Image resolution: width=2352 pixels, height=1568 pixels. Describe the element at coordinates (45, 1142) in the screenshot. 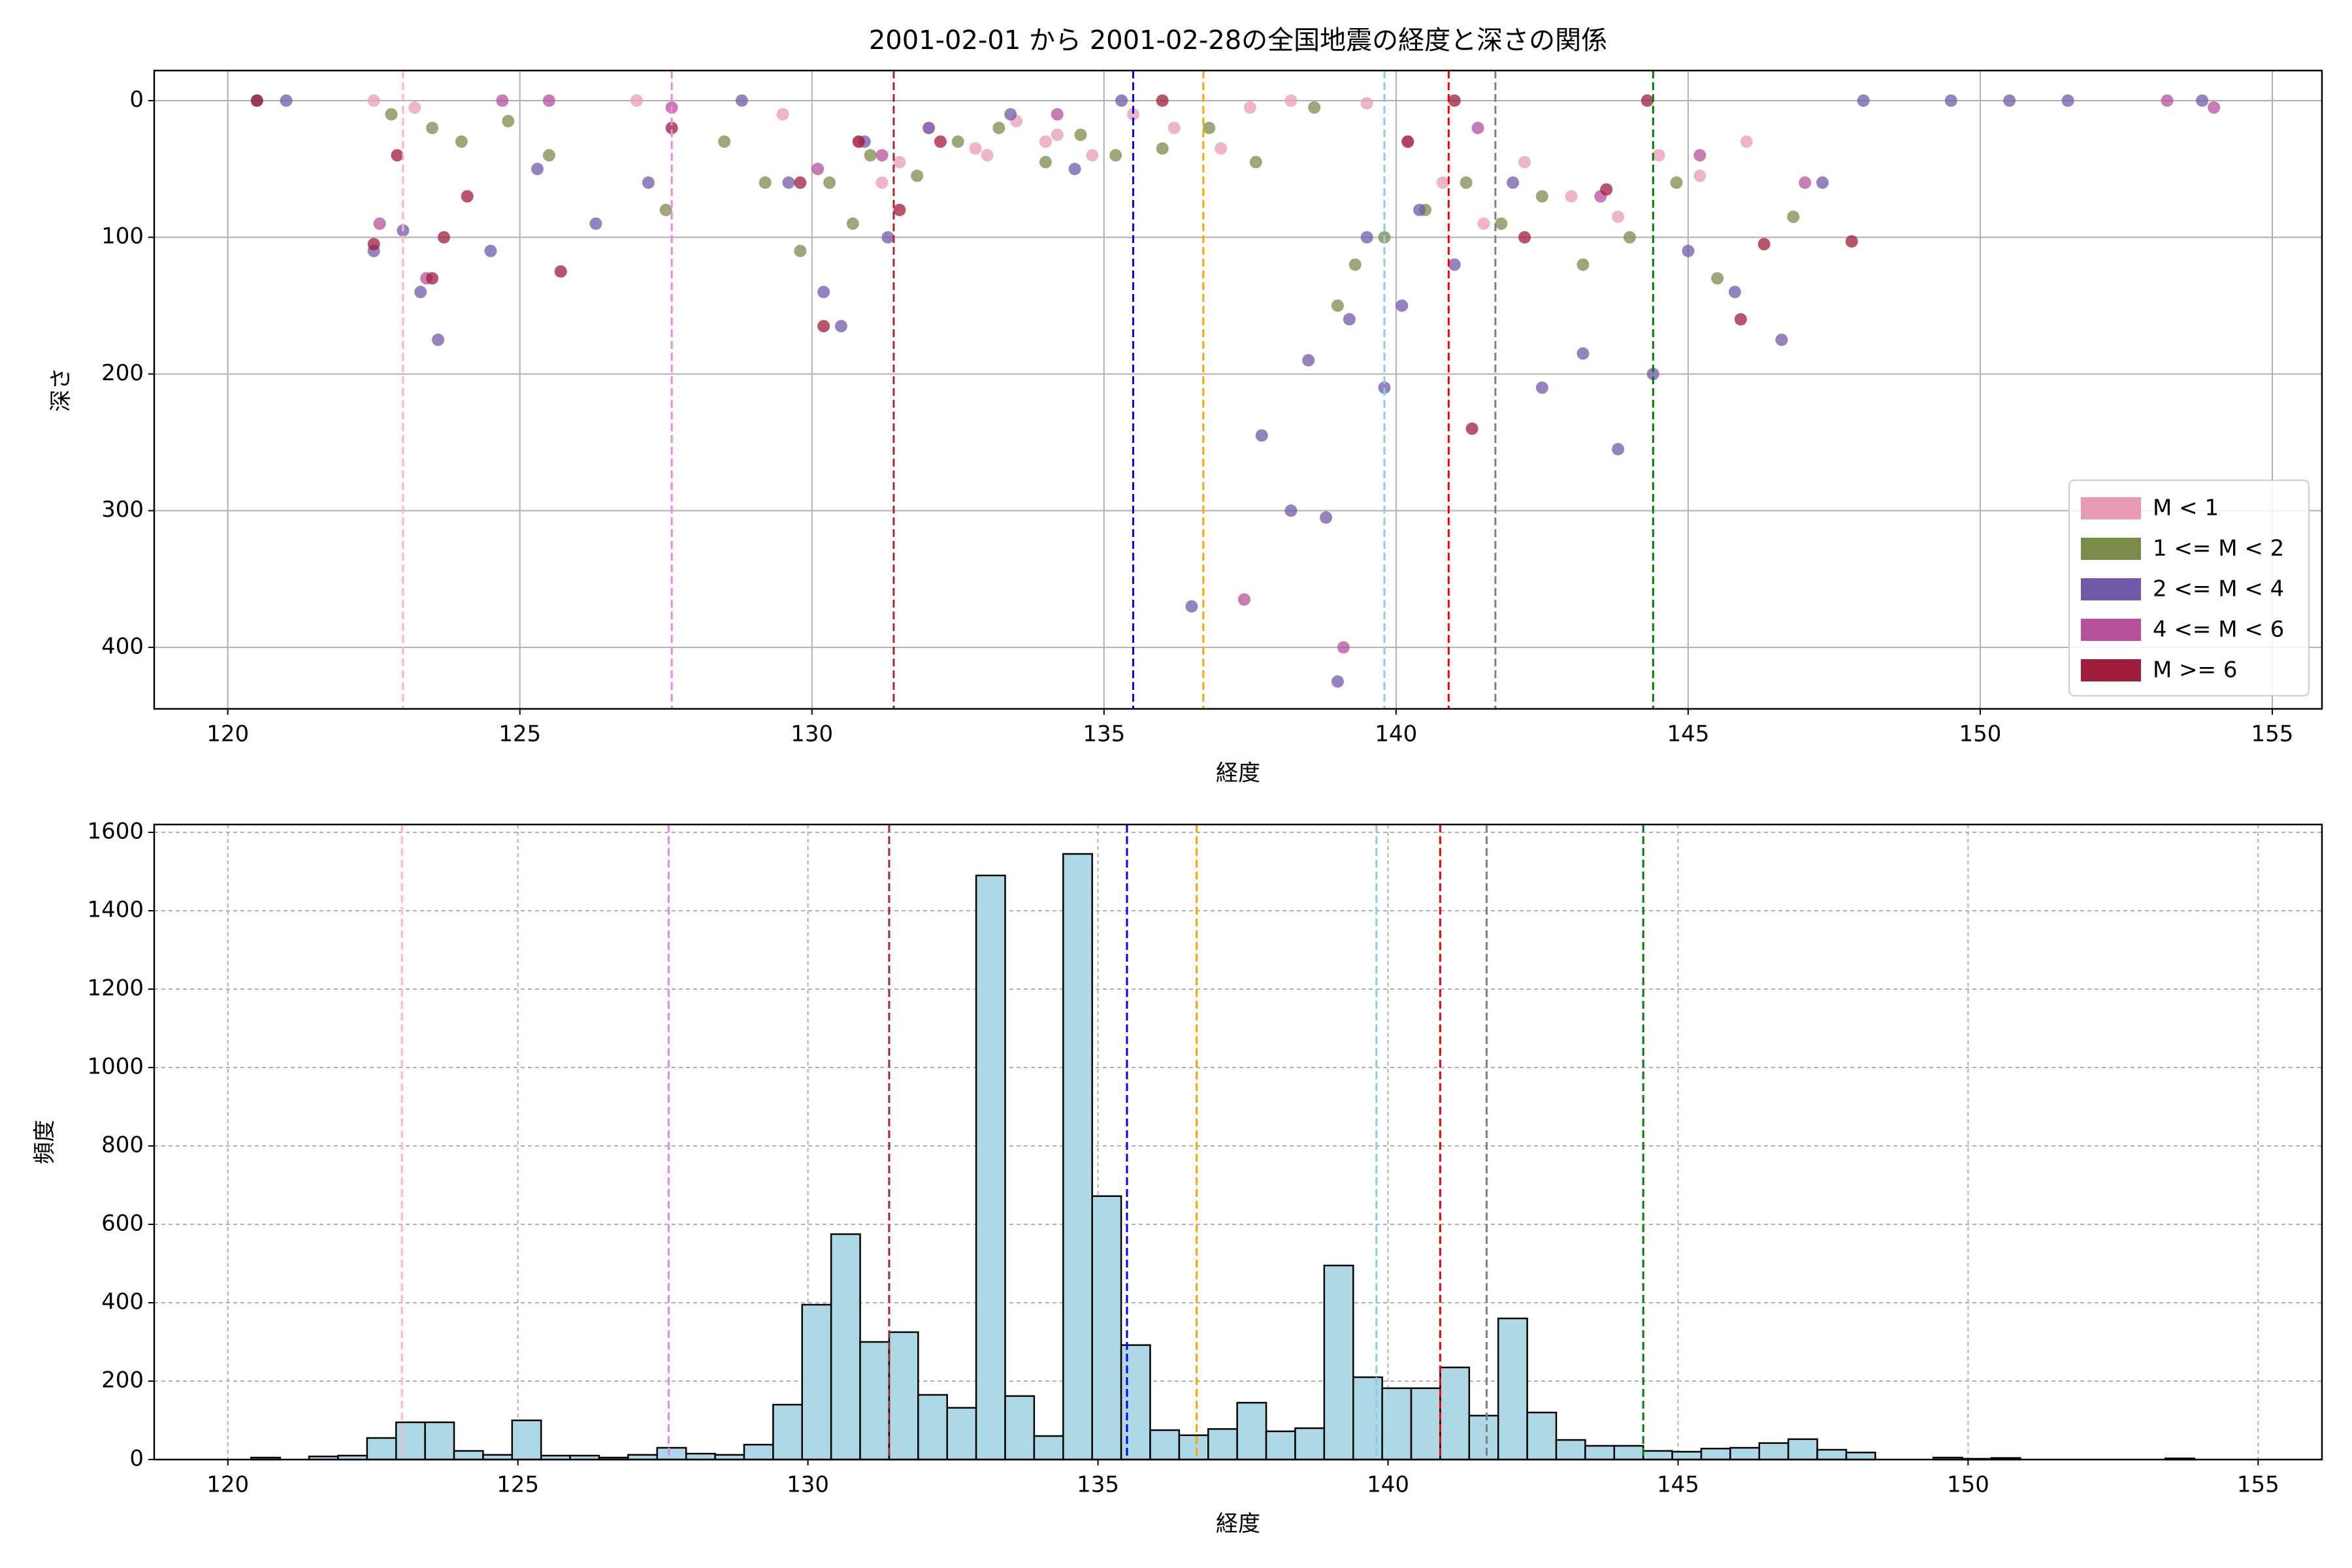

I see `y-axis-label: 頻度` at that location.